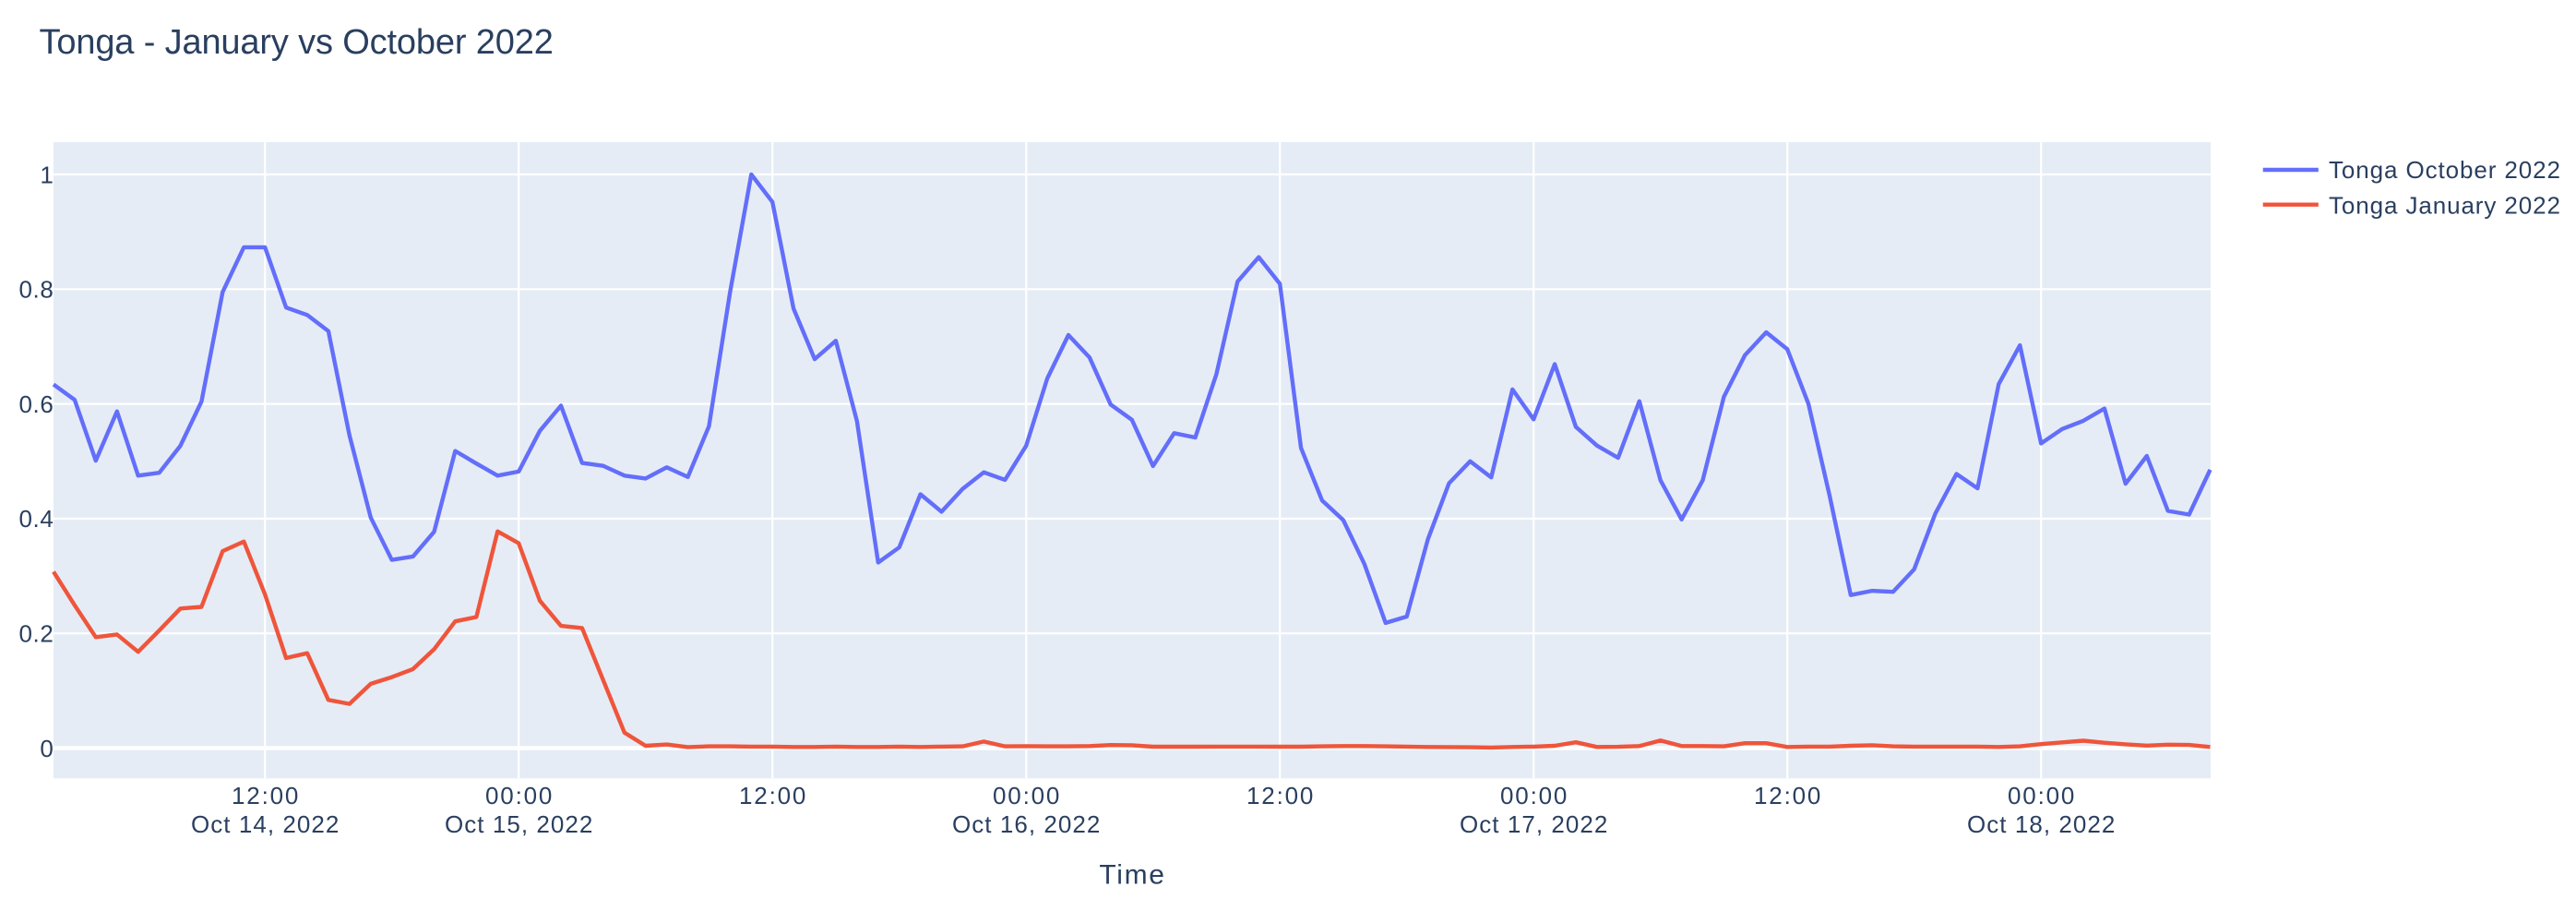 Image resolution: width=2576 pixels, height=899 pixels. What do you see at coordinates (47, 748) in the screenshot?
I see `svg-text: 0` at bounding box center [47, 748].